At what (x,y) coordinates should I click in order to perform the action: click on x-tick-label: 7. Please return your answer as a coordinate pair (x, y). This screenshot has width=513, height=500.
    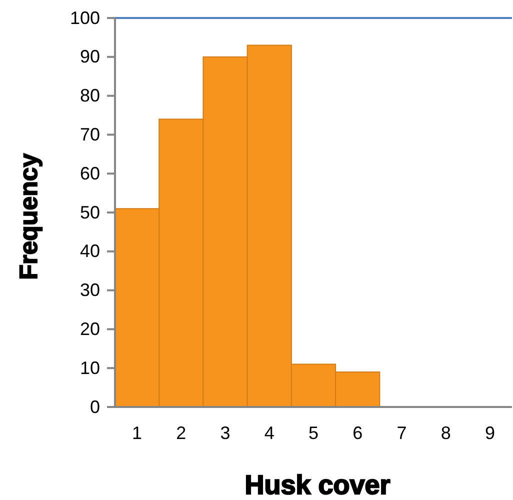
    Looking at the image, I should click on (401, 432).